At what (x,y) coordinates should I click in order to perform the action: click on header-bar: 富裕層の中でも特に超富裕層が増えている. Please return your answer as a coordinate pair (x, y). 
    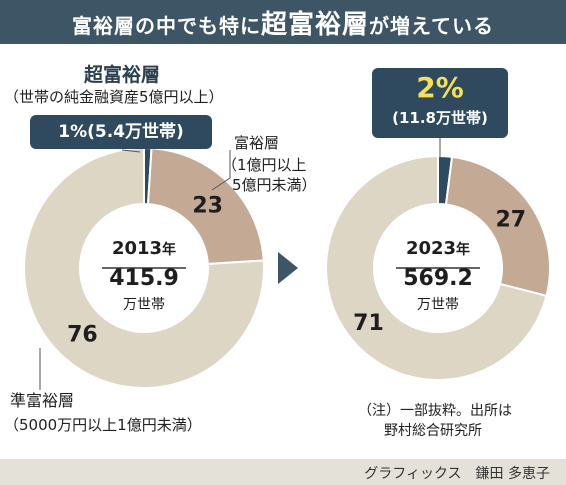
    Looking at the image, I should click on (283, 22).